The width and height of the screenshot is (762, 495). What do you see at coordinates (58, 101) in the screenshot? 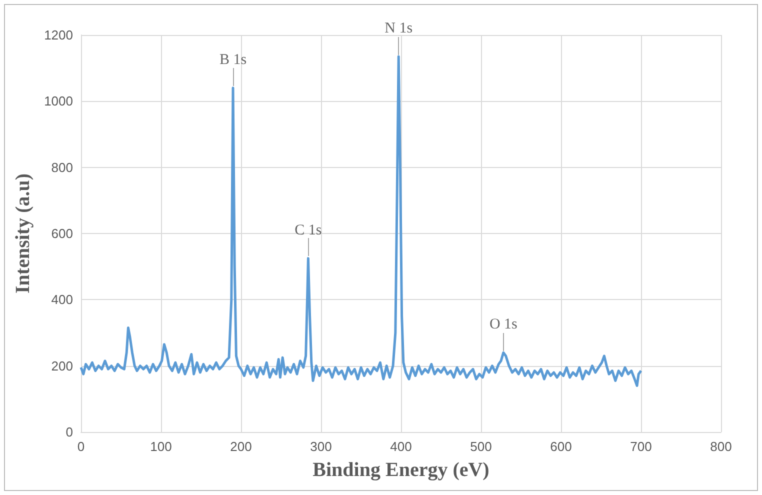
I see `y-tick-label: 1000` at bounding box center [58, 101].